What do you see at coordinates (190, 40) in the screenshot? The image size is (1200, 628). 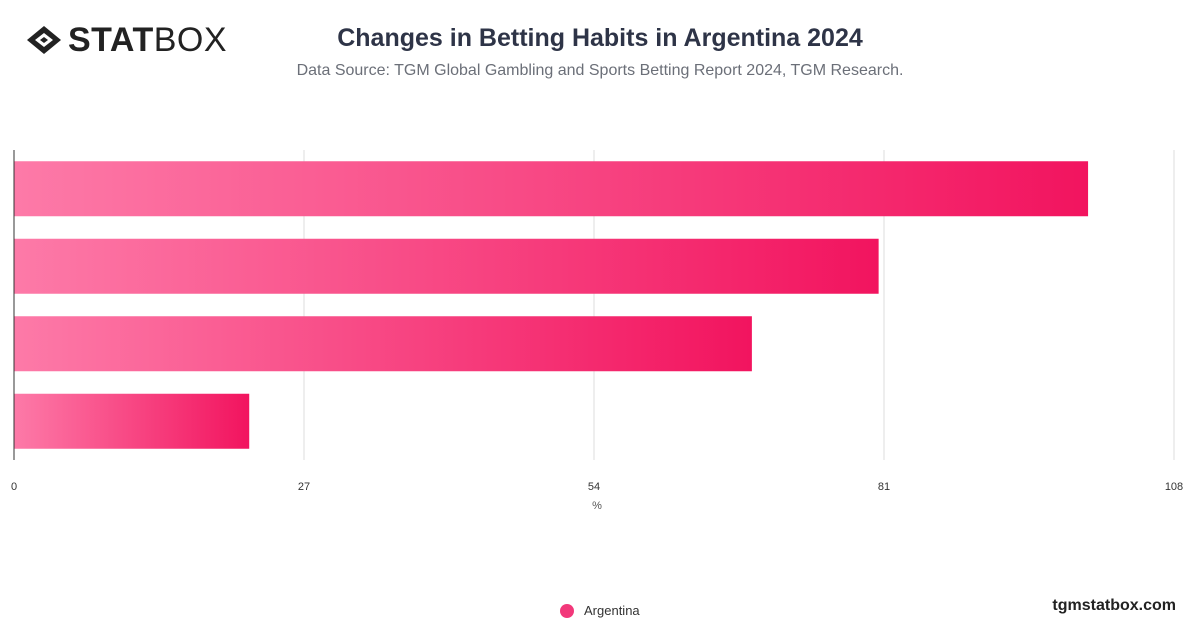 I see `logo-wordmark-light: BOX` at bounding box center [190, 40].